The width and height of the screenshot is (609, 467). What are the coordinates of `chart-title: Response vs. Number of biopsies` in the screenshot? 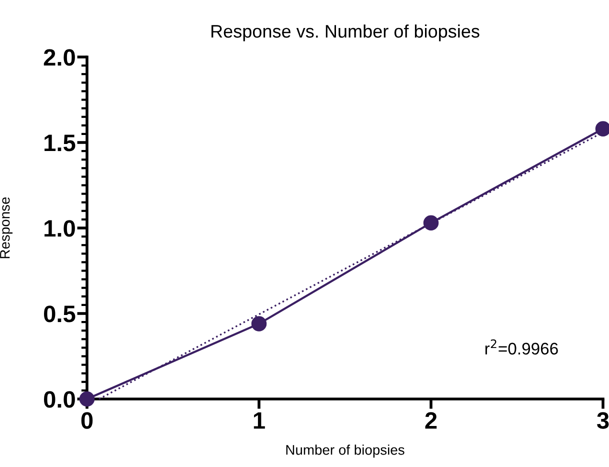 It's located at (346, 33).